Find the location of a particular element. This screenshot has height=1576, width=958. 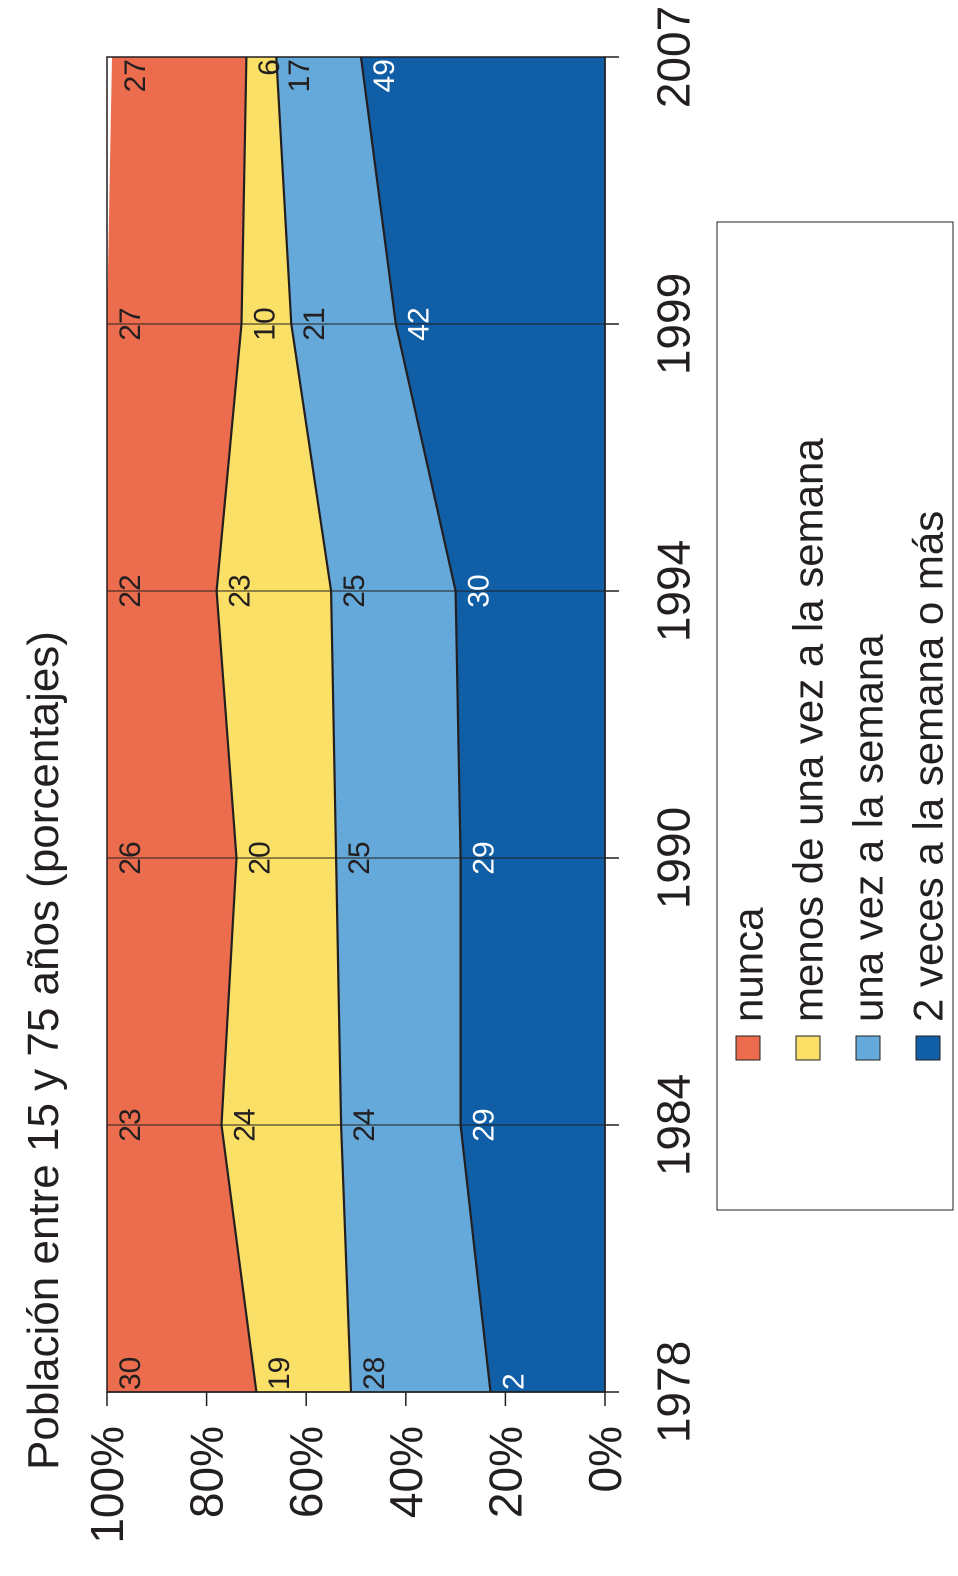

data-label-menos-de-una-vez-a-la-semana-1978: 19 is located at coordinates (279, 1373).